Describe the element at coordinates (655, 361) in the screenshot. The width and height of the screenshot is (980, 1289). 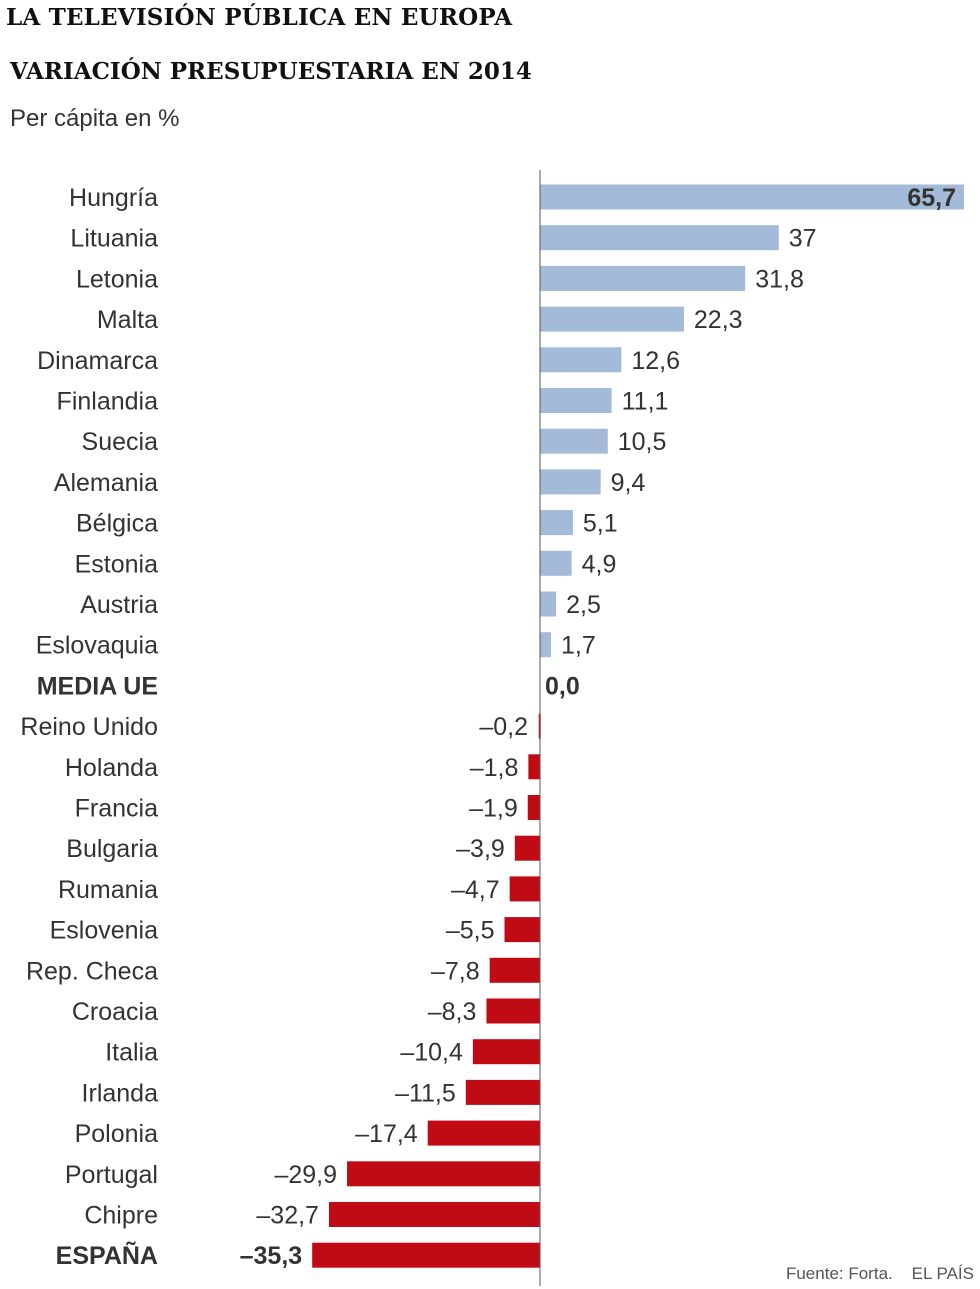
I see `value-label-dinamarca: 12,6` at that location.